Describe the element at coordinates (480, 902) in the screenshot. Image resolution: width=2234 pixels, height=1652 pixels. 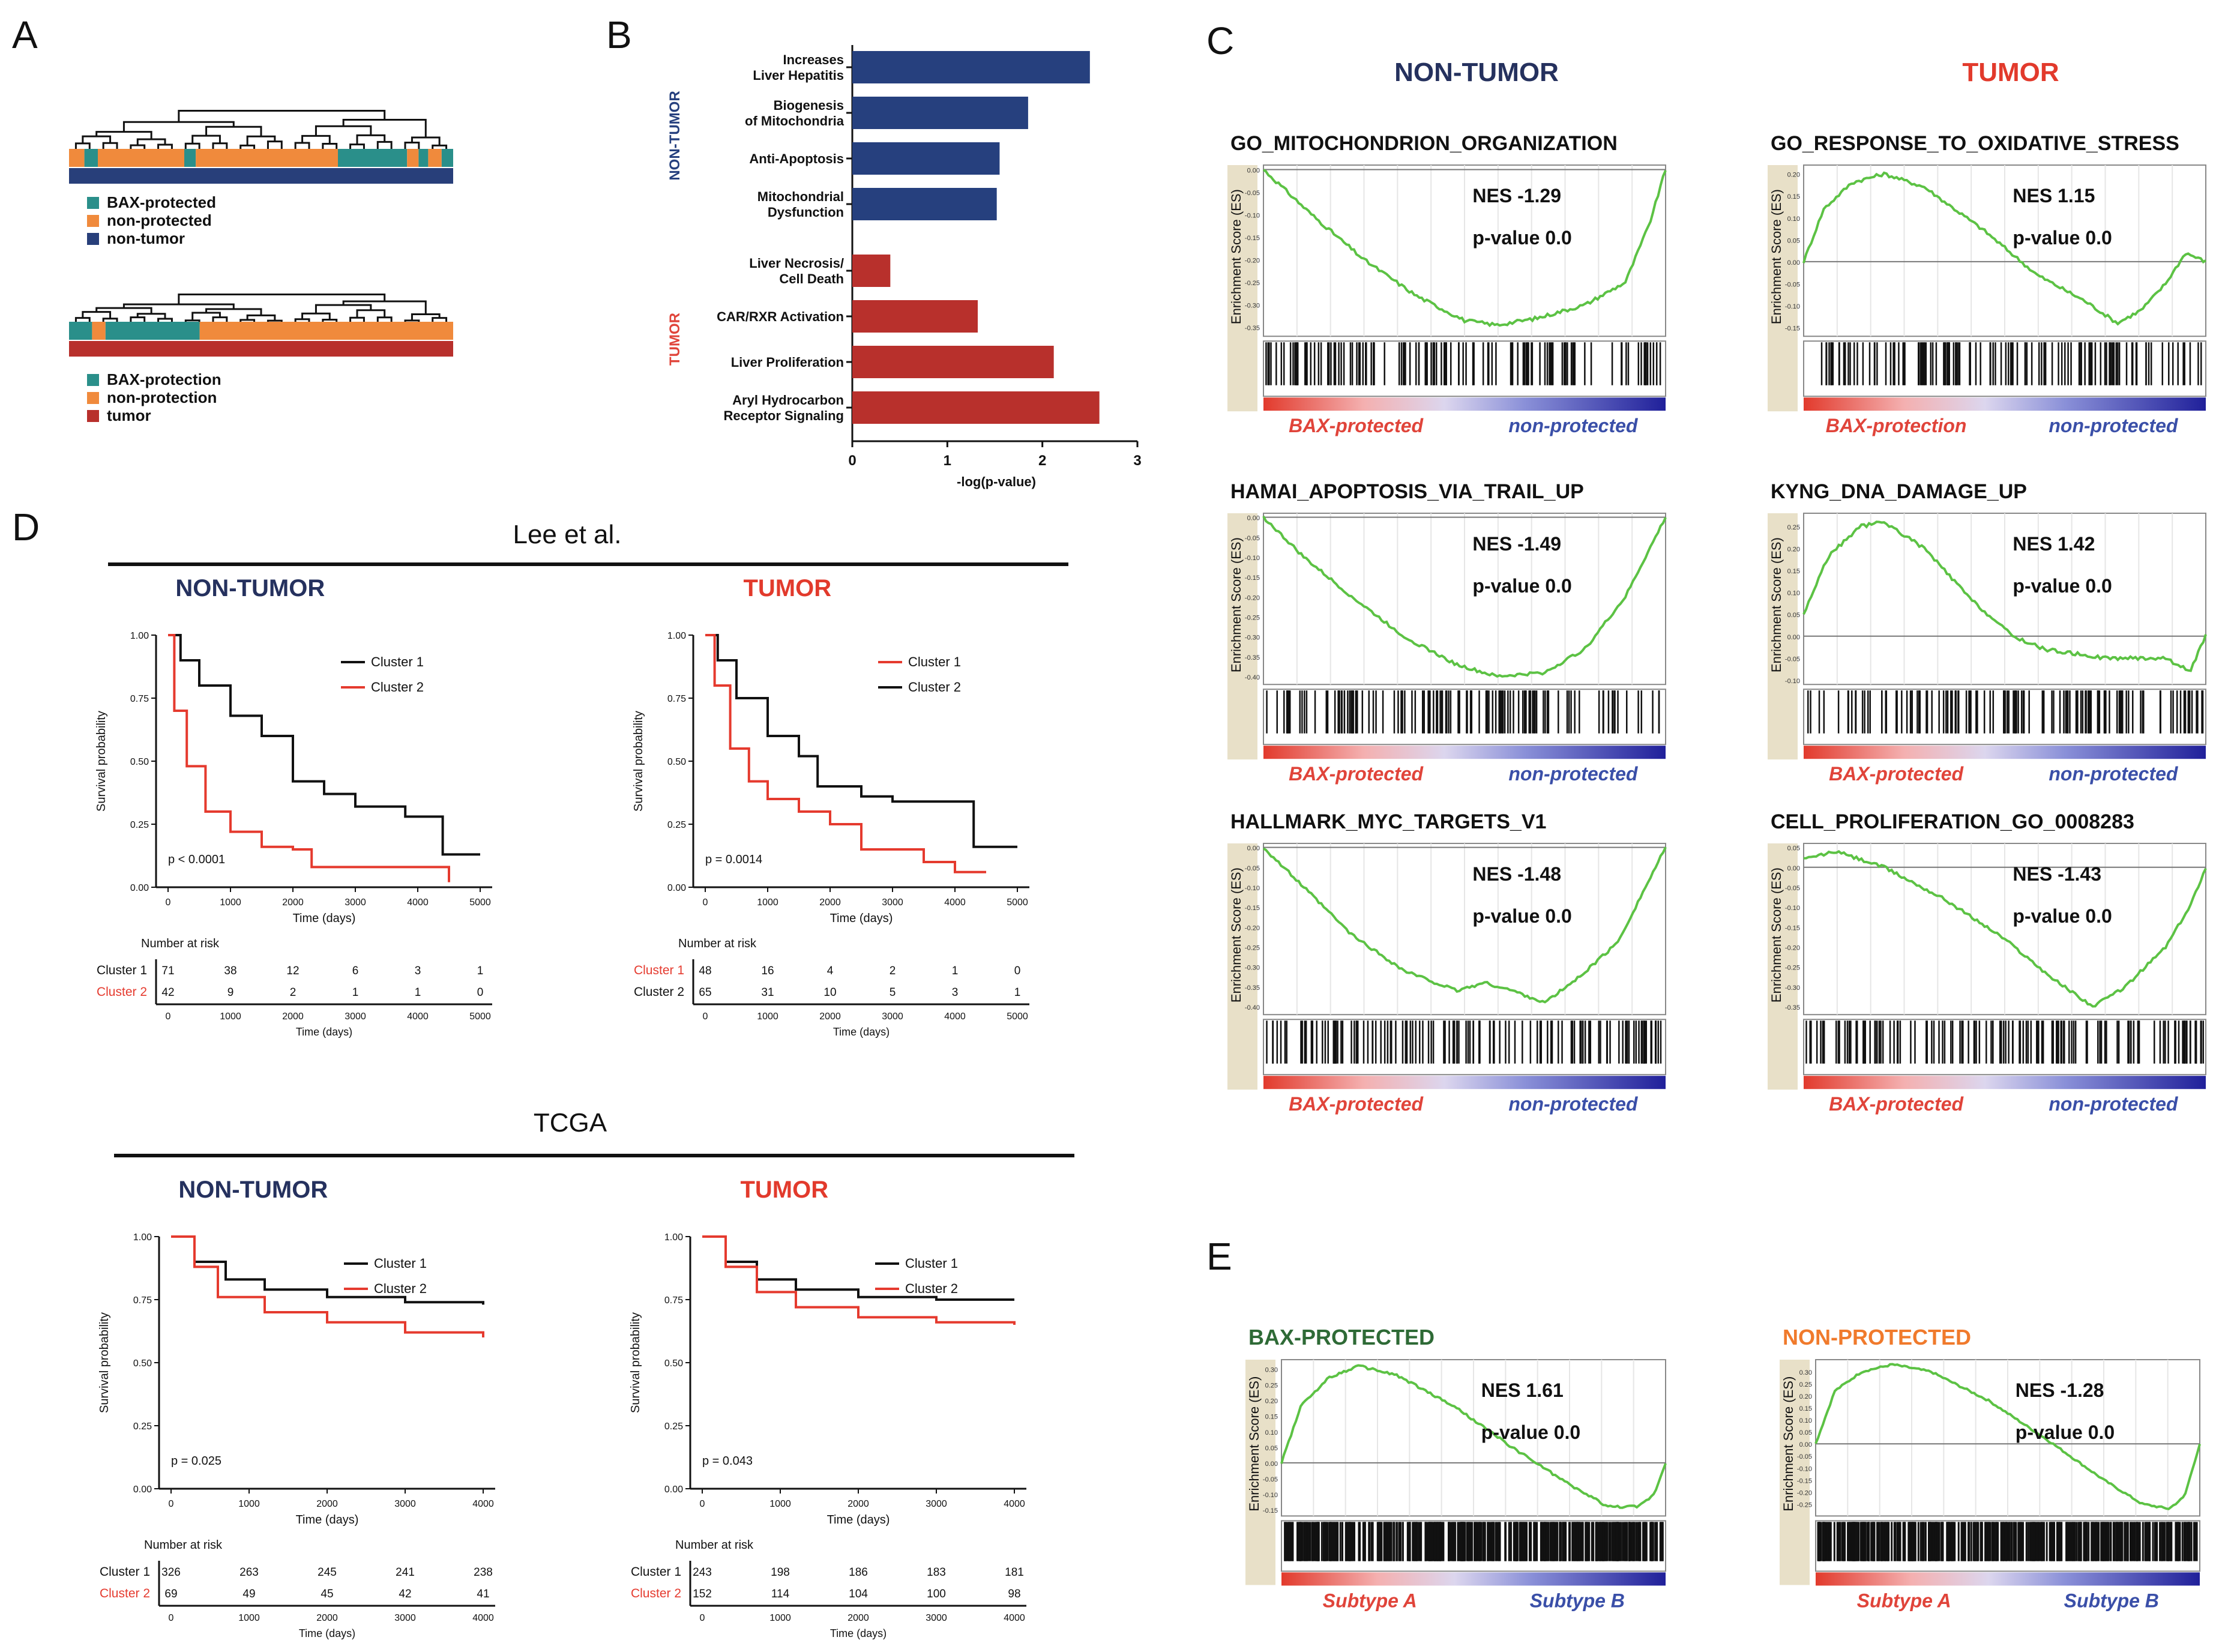
I see `x-tick-label: 5000` at that location.